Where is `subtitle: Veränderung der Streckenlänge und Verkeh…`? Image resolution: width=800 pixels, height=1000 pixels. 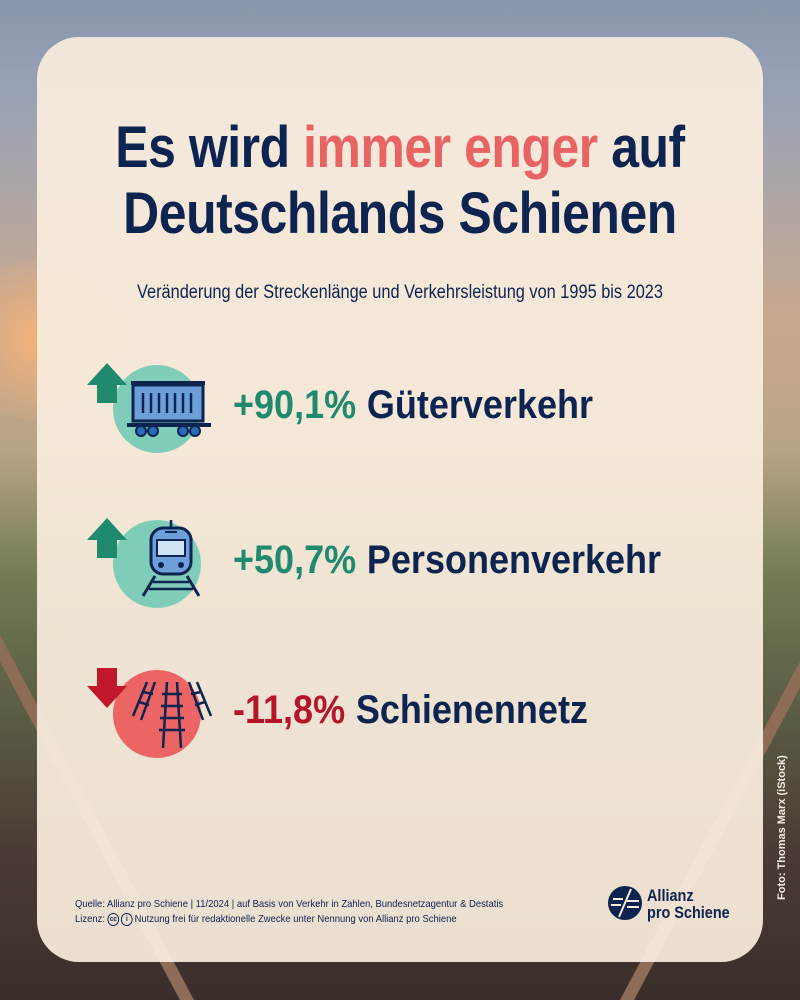 subtitle: Veränderung der Streckenlänge und Verkeh… is located at coordinates (400, 292).